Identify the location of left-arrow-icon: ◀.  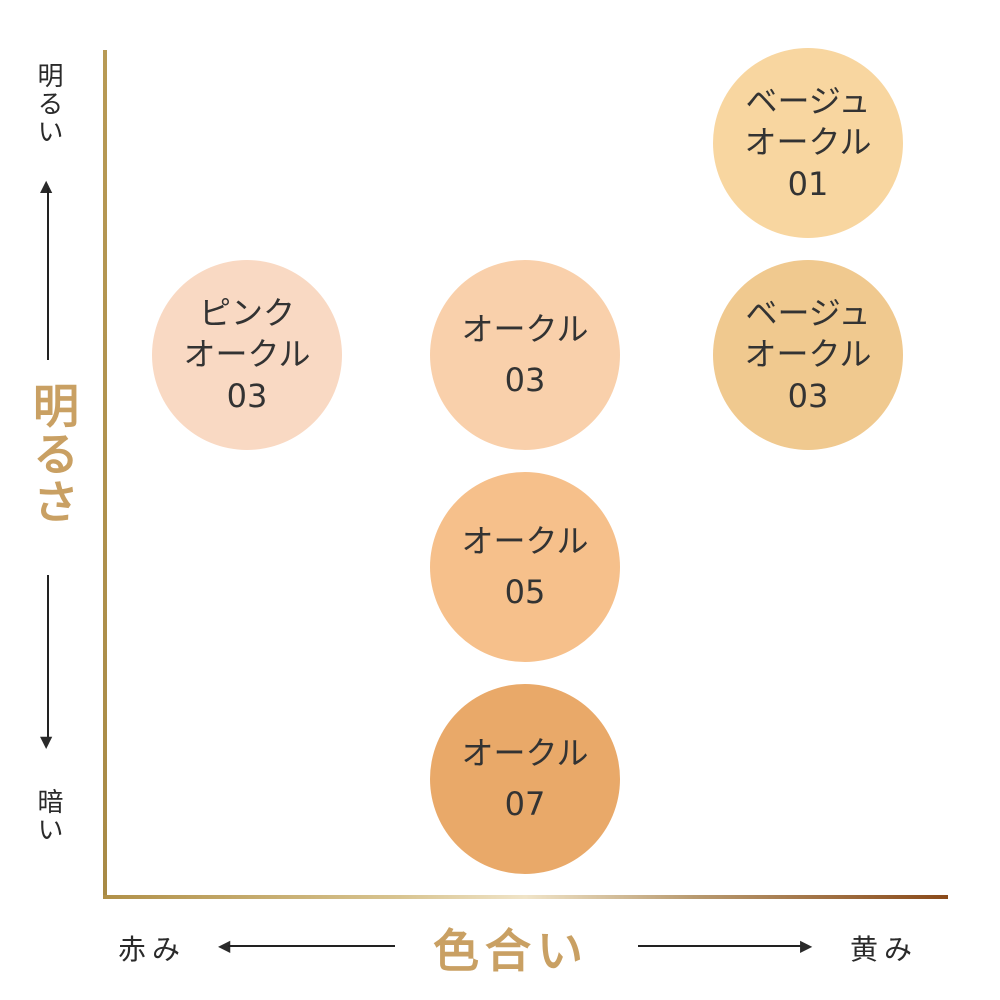
(224, 945).